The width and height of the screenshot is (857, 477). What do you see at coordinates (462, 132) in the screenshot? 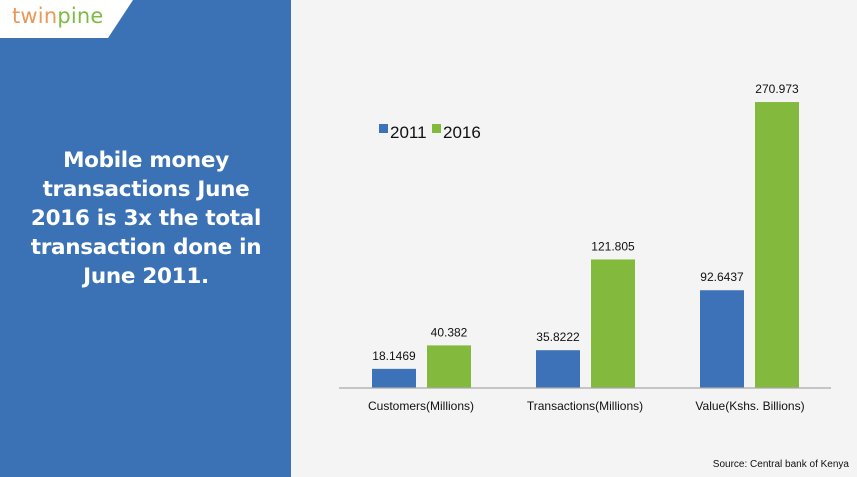
I see `legend-label-2016: 2016` at bounding box center [462, 132].